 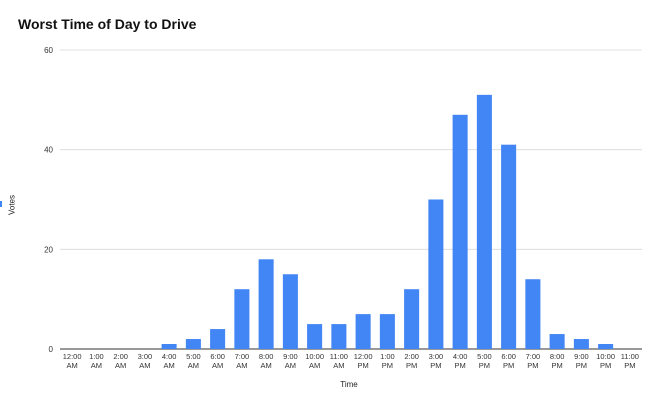 What do you see at coordinates (51, 349) in the screenshot?
I see `y-tick-label: 0` at bounding box center [51, 349].